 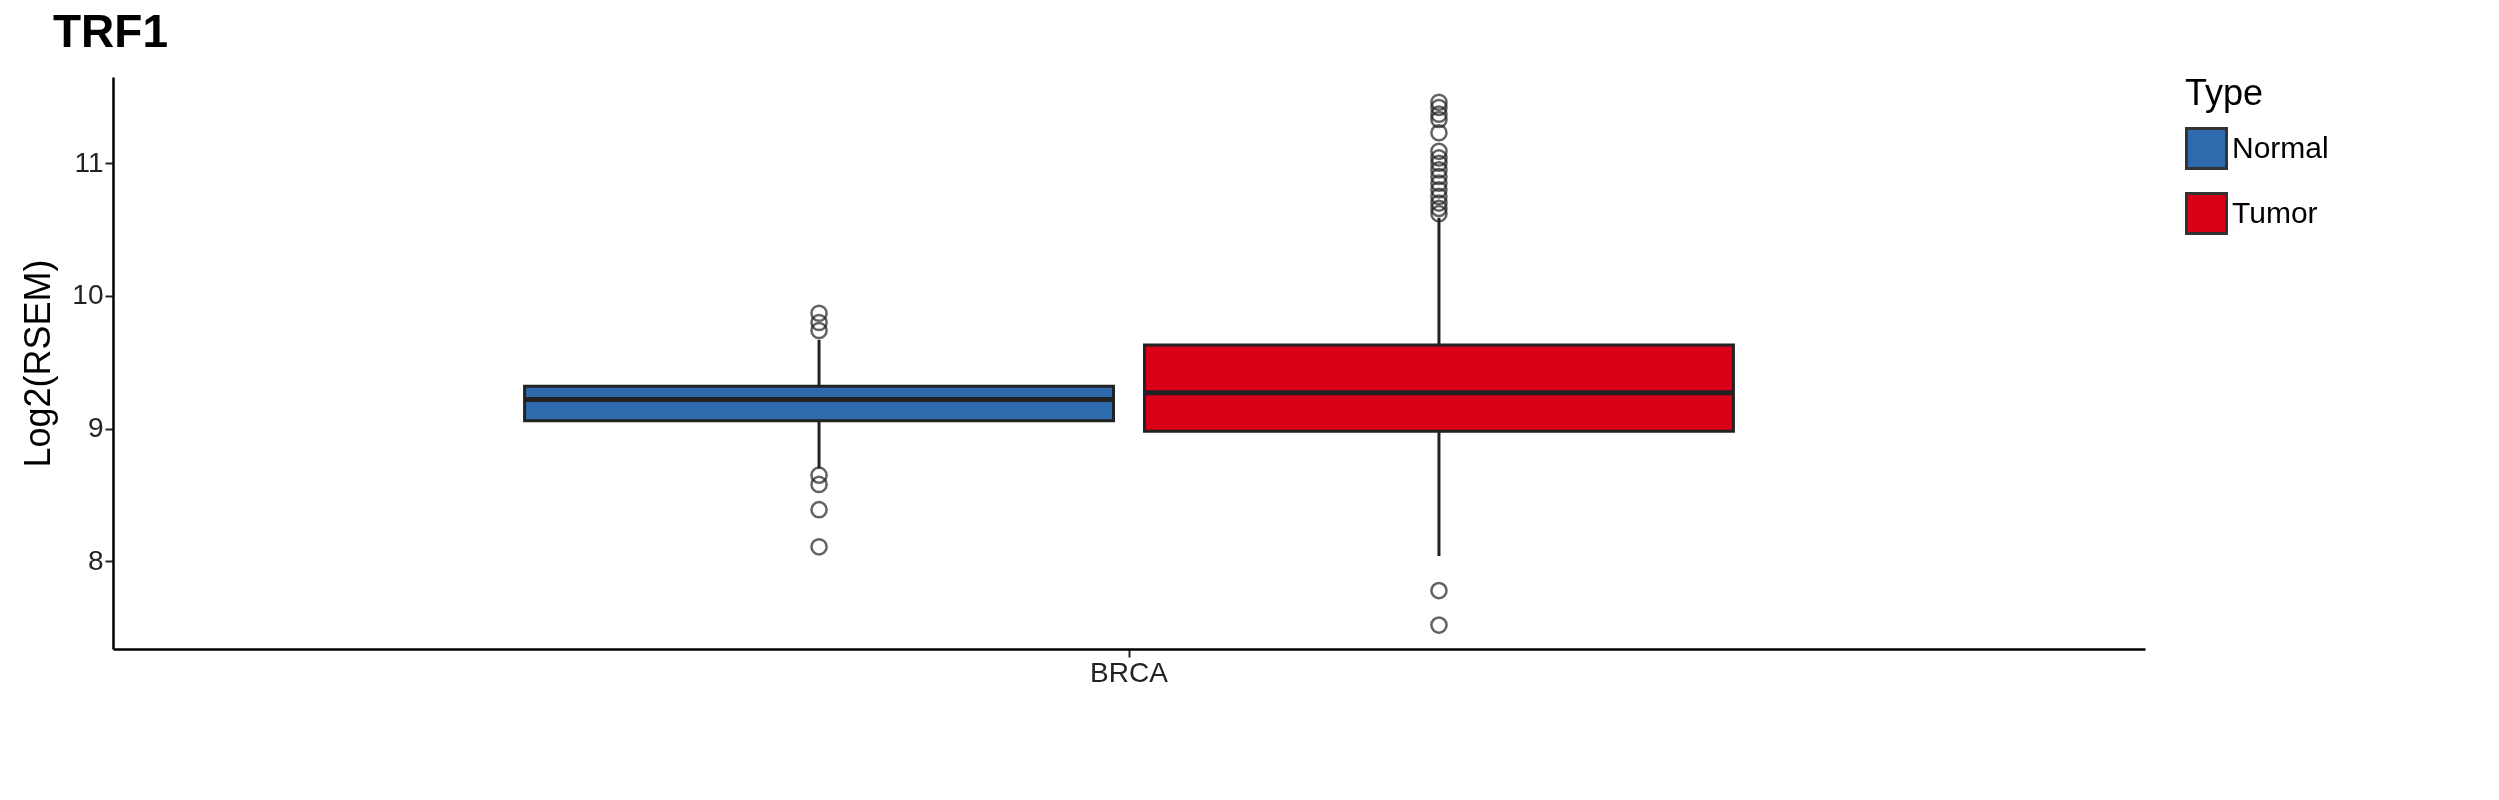 I want to click on y-tick-label: 8, so click(x=95, y=560).